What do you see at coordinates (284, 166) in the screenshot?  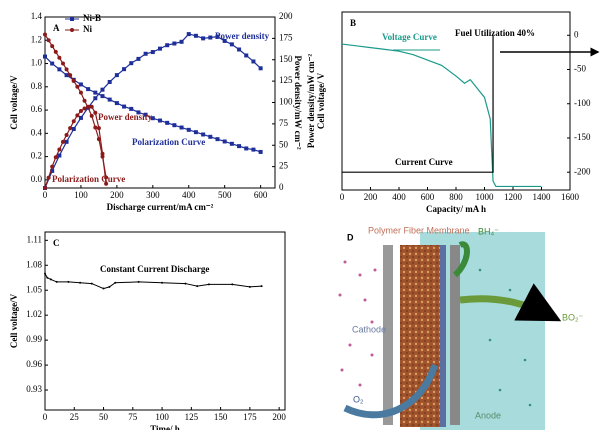 I see `y2-tick-label: 25` at bounding box center [284, 166].